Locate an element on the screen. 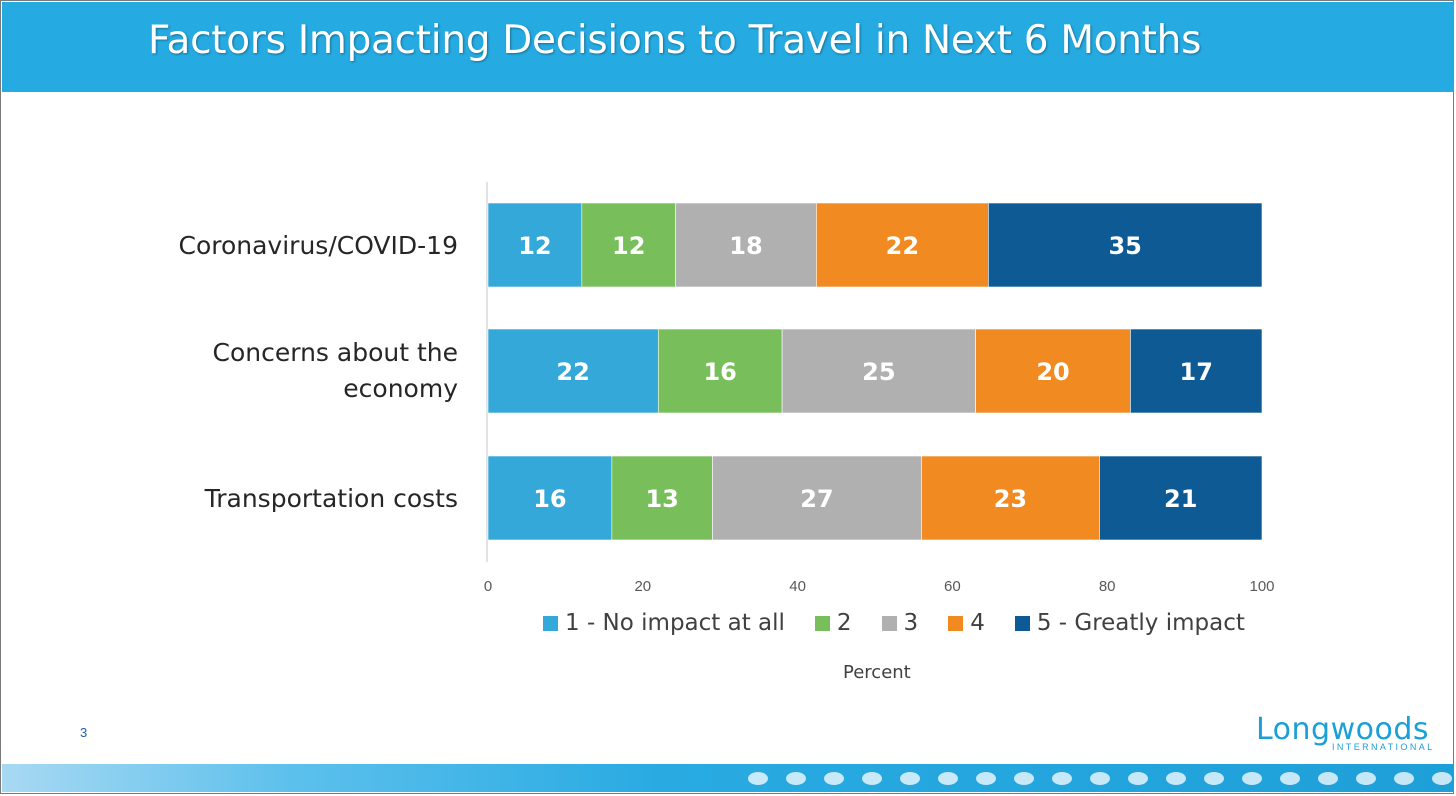 This screenshot has height=796, width=1456. logo-subtitle: INTERNATIONAL is located at coordinates (1383, 747).